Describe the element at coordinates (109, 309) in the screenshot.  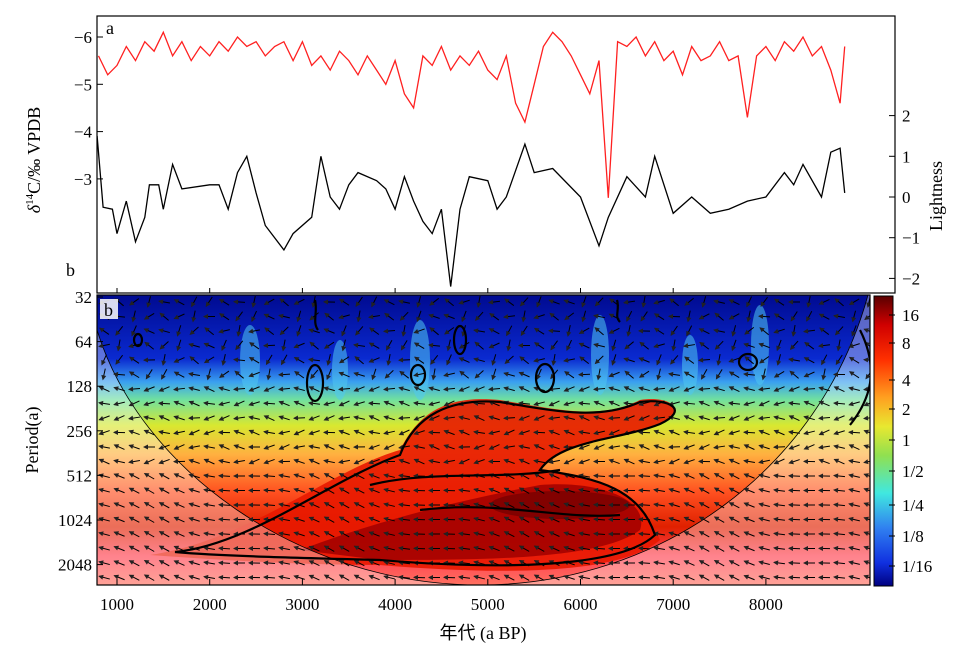
I see `panel-label-b-bg` at that location.